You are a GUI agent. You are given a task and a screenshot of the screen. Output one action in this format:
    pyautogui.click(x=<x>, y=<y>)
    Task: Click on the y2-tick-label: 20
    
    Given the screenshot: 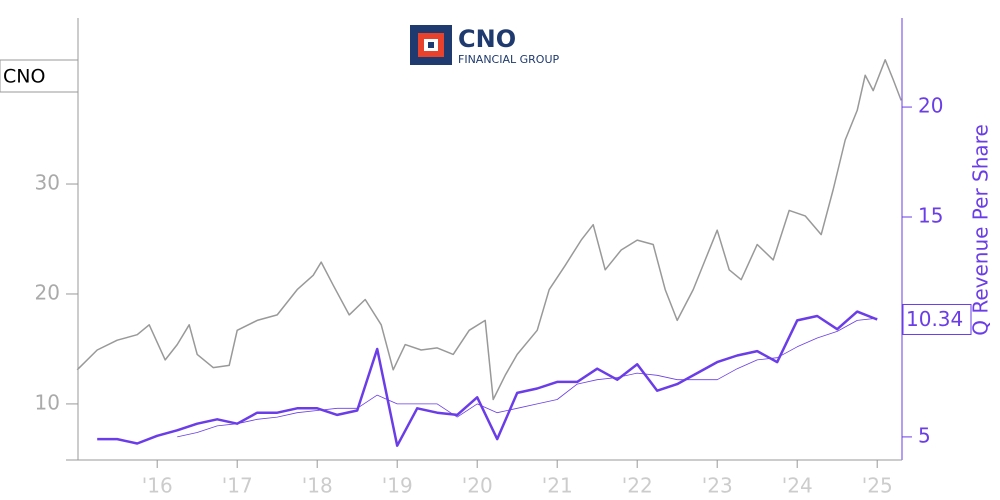 What is the action you would take?
    pyautogui.click(x=930, y=106)
    